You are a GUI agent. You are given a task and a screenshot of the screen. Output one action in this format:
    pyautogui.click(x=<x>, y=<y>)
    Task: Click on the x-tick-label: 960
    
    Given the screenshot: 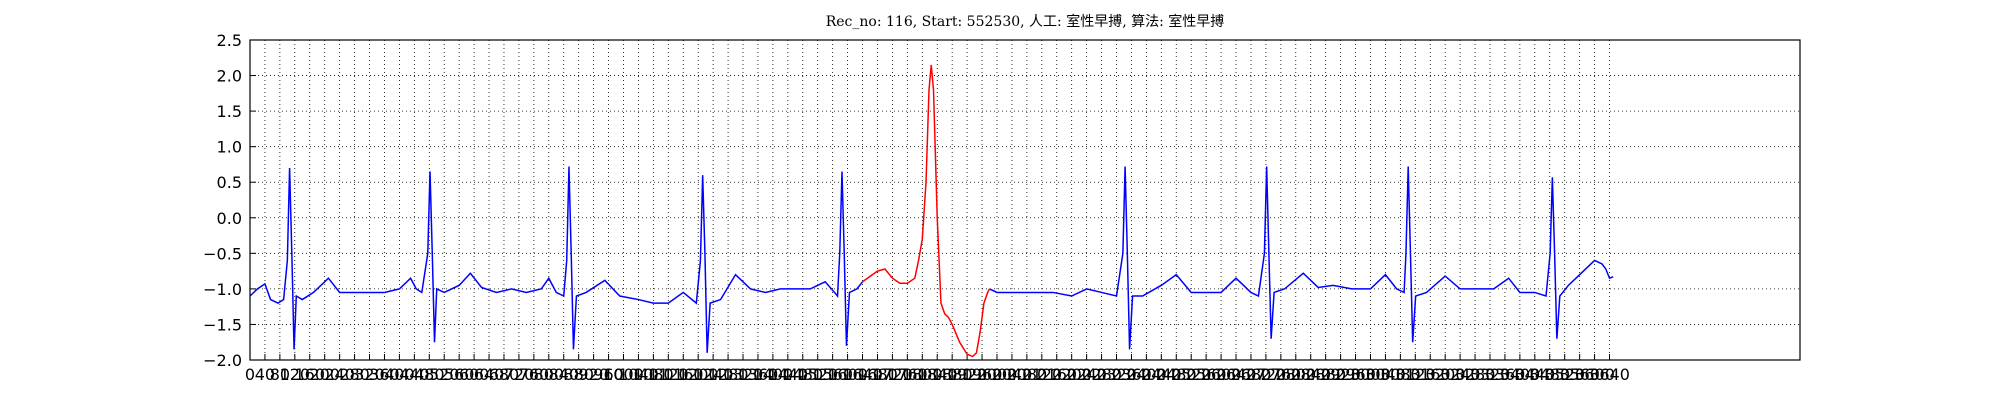 What is the action you would take?
    pyautogui.click(x=608, y=374)
    